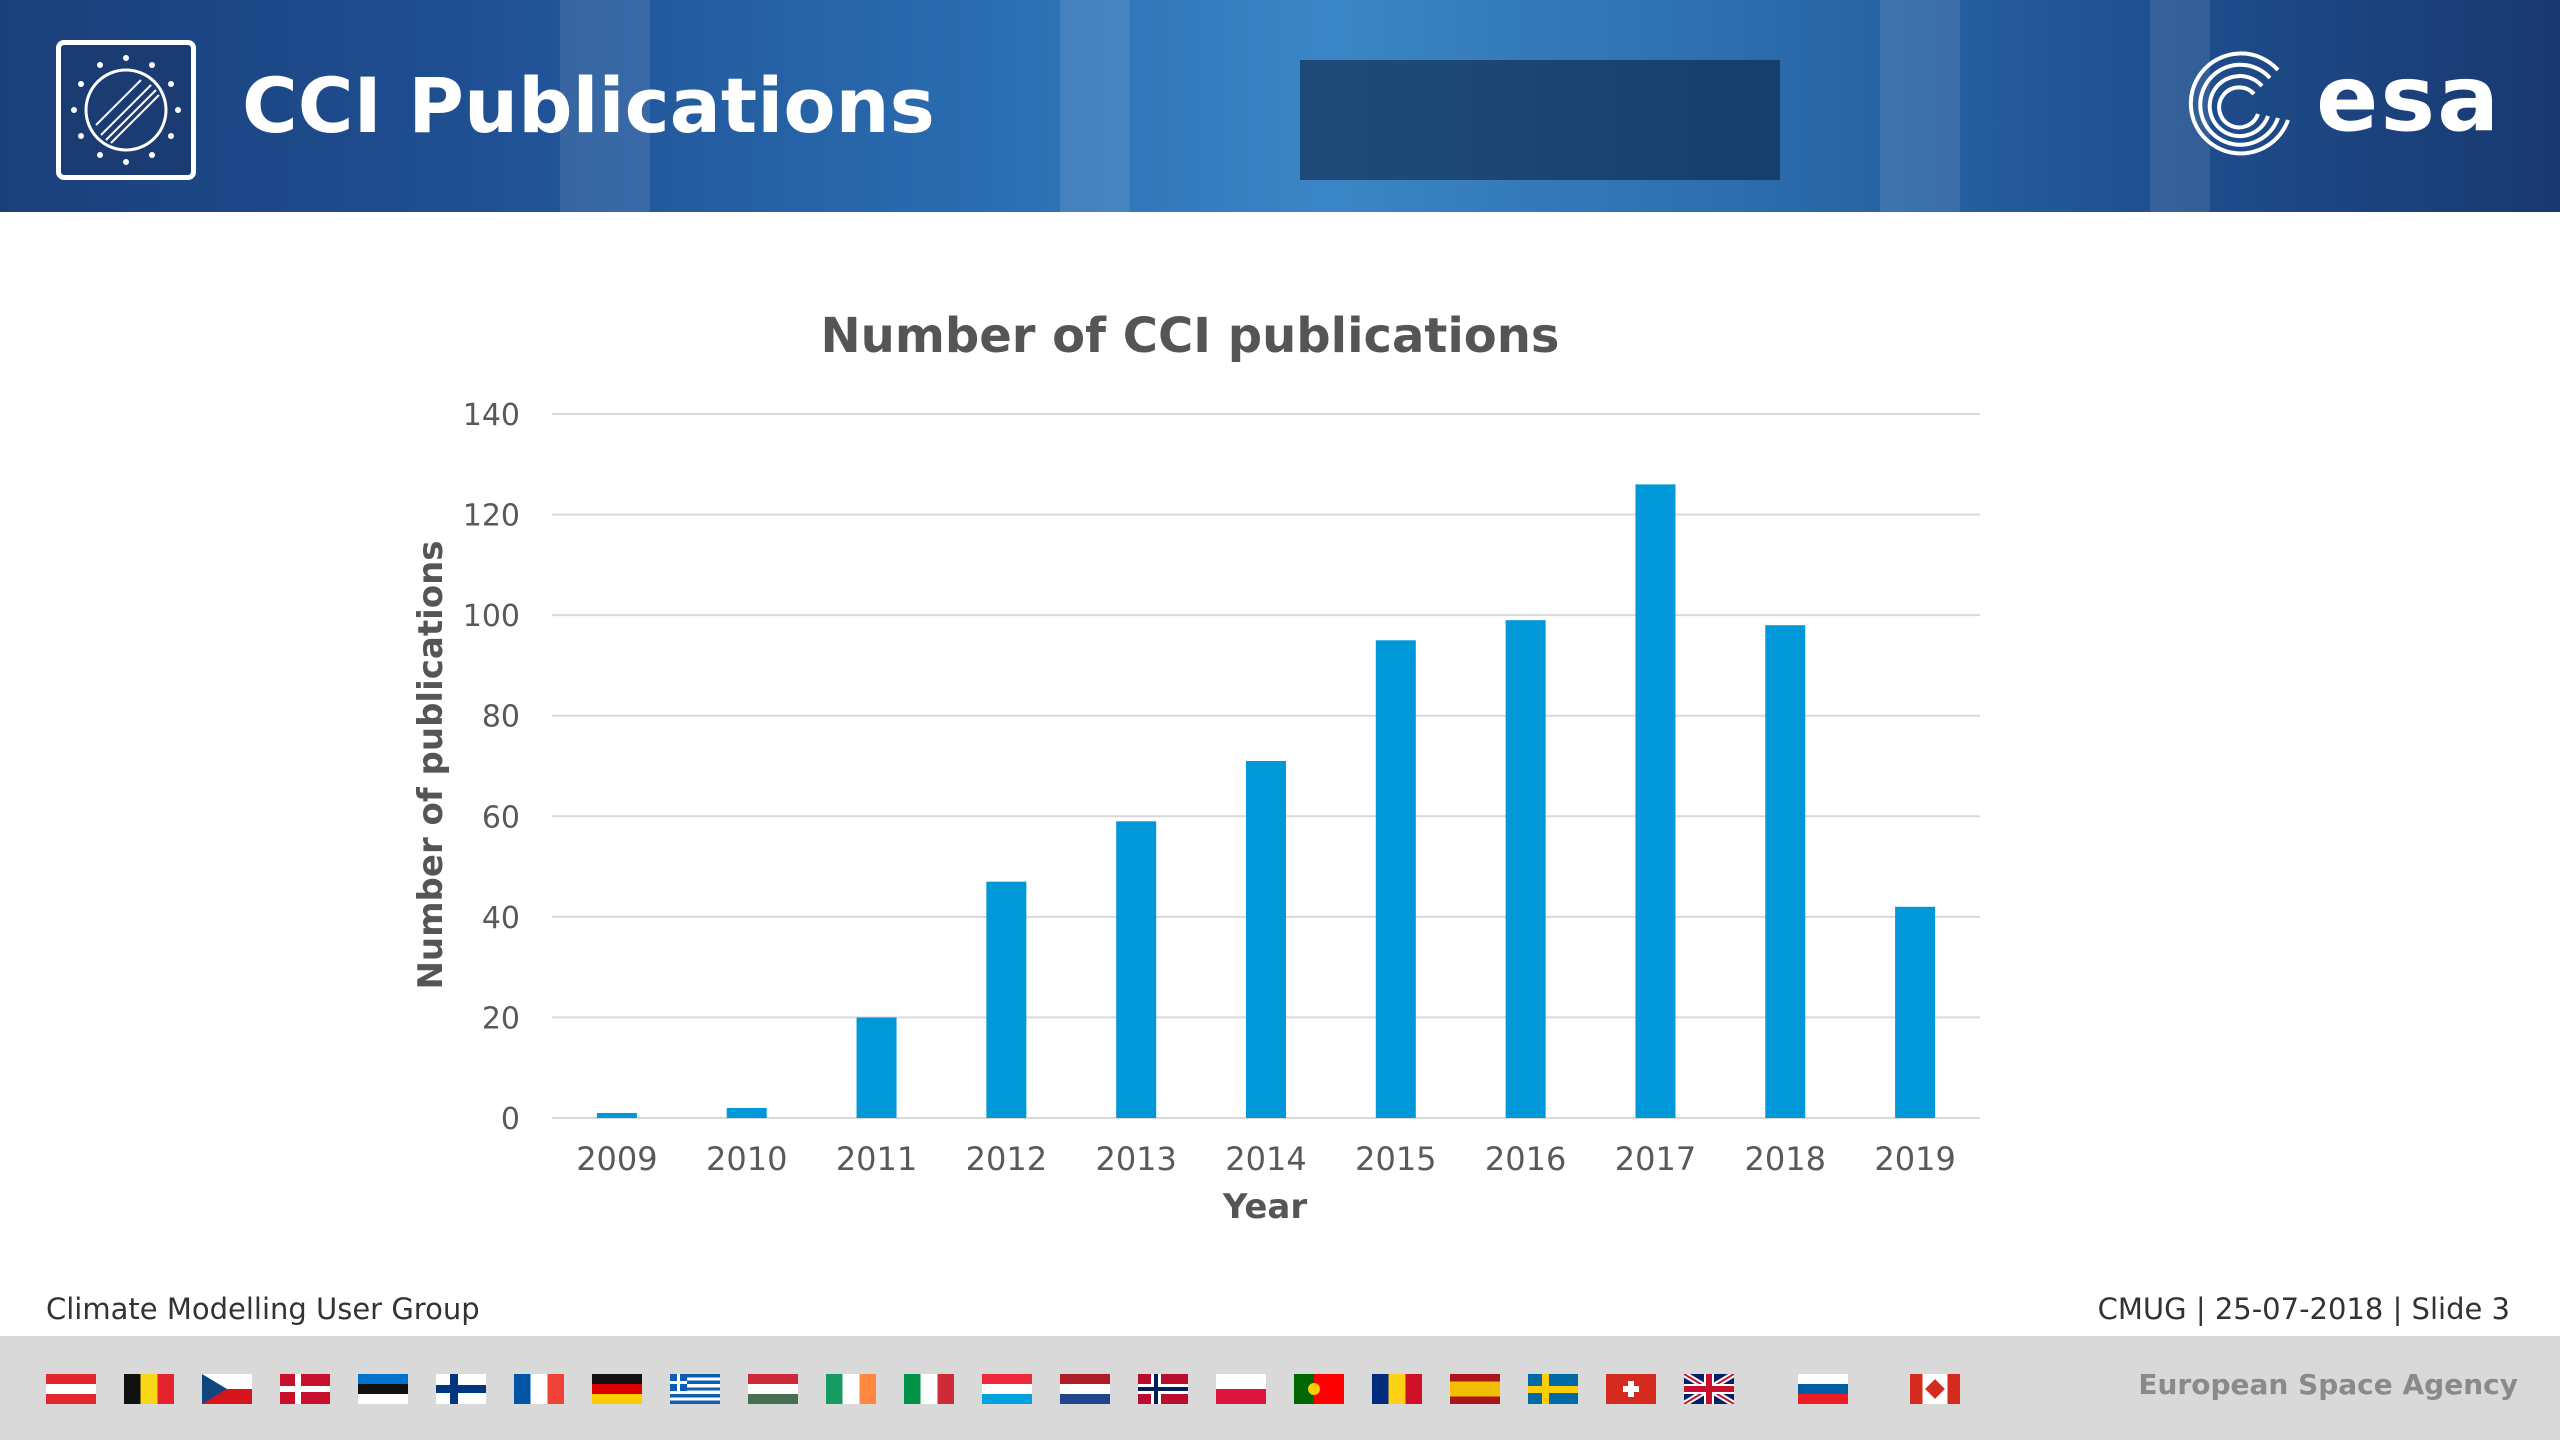 The width and height of the screenshot is (2560, 1440). What do you see at coordinates (2328, 1384) in the screenshot?
I see `agency-name: European Space Agency` at bounding box center [2328, 1384].